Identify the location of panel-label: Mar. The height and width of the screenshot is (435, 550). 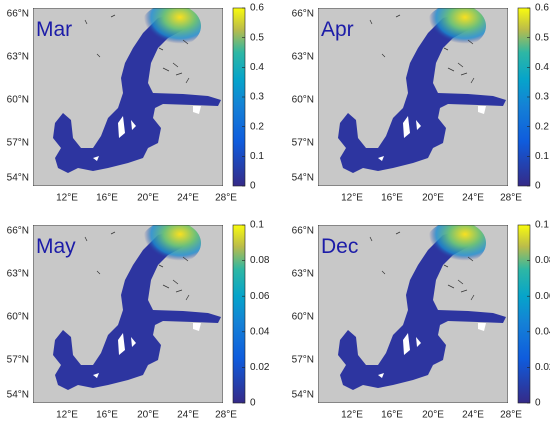
(54, 29).